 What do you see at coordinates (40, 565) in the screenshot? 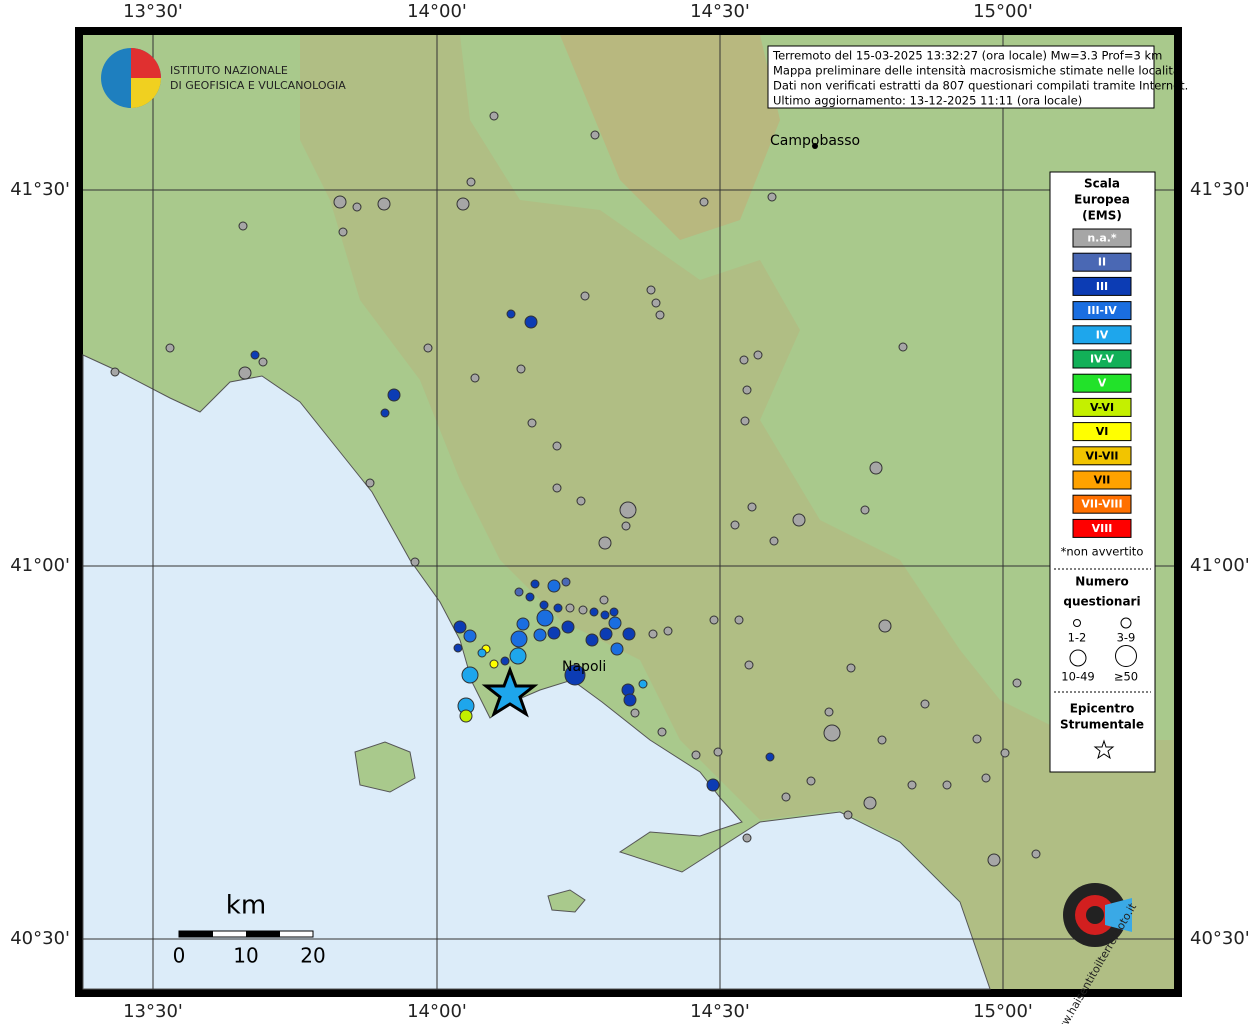
I see `lat-label: 41°00'` at bounding box center [40, 565].